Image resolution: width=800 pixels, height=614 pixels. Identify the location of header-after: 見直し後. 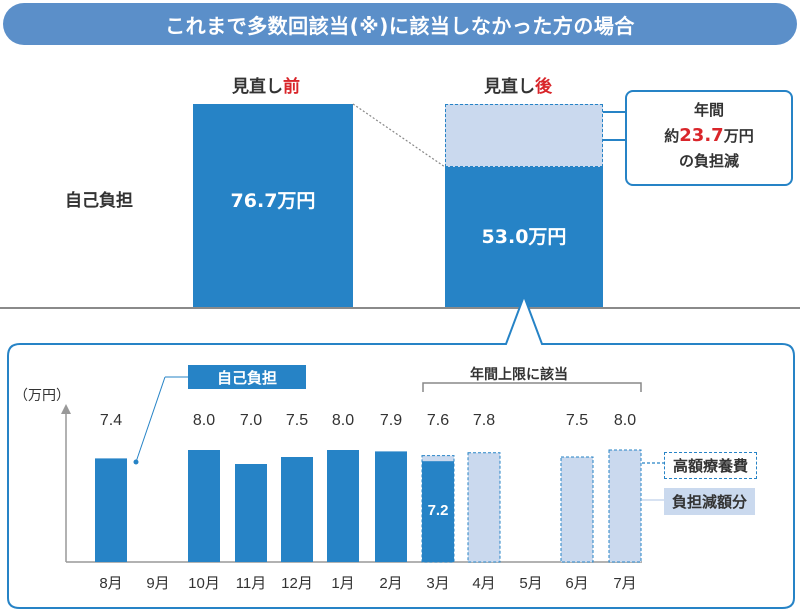
(518, 84).